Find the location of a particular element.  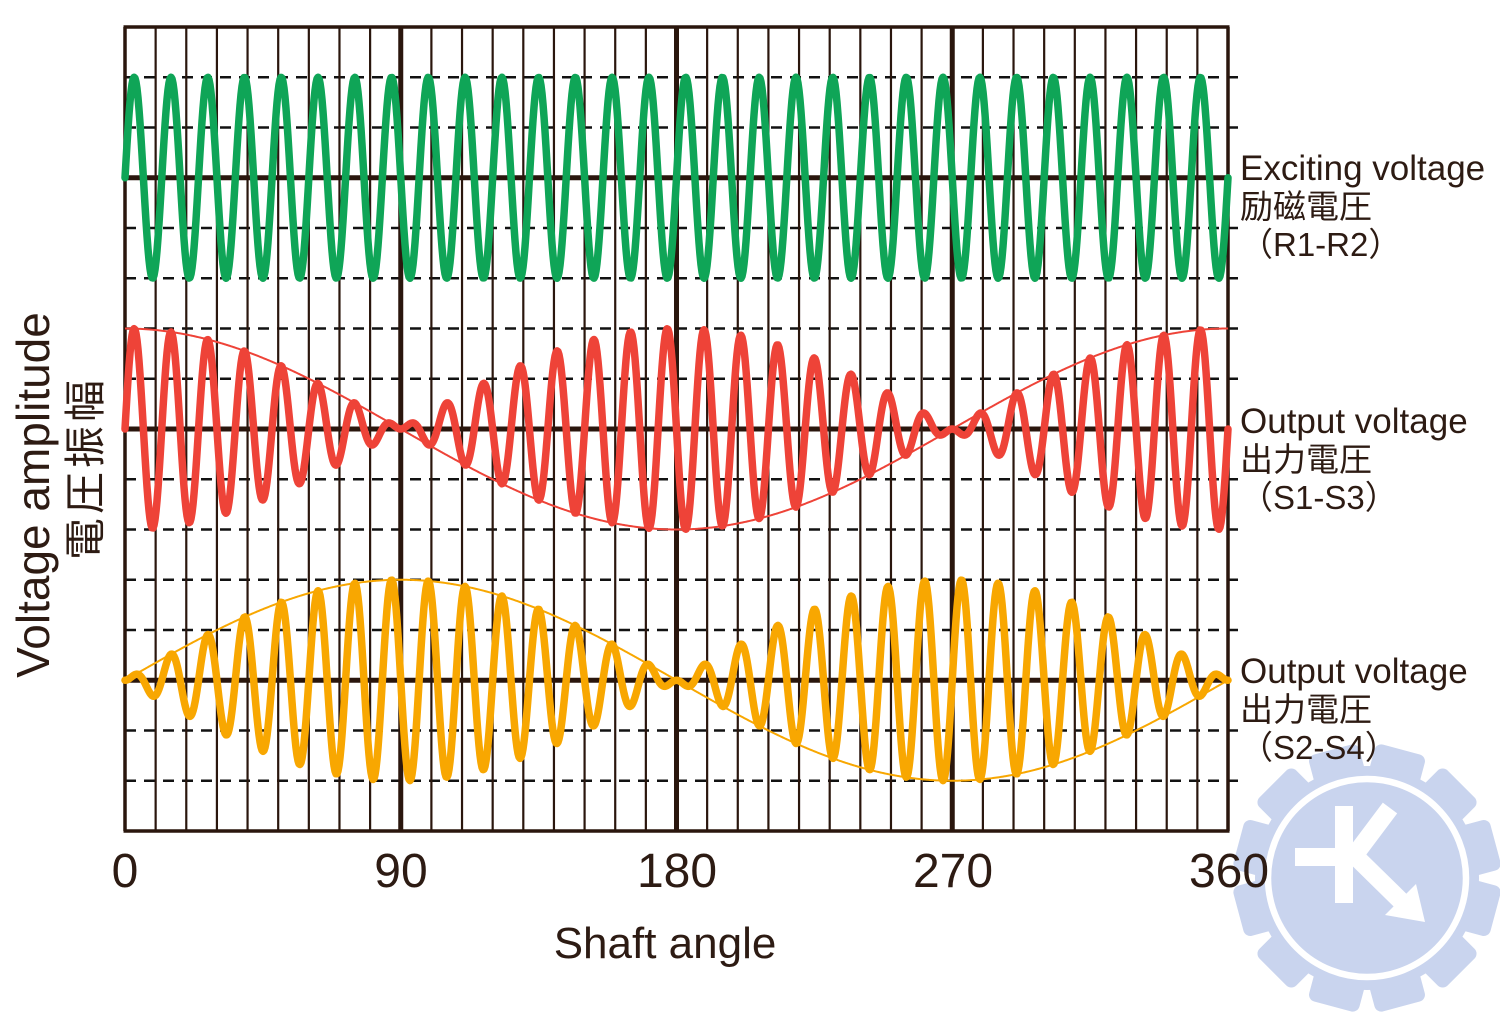

series-label-exciting-terminals: （R1-R2） is located at coordinates (1321, 244).